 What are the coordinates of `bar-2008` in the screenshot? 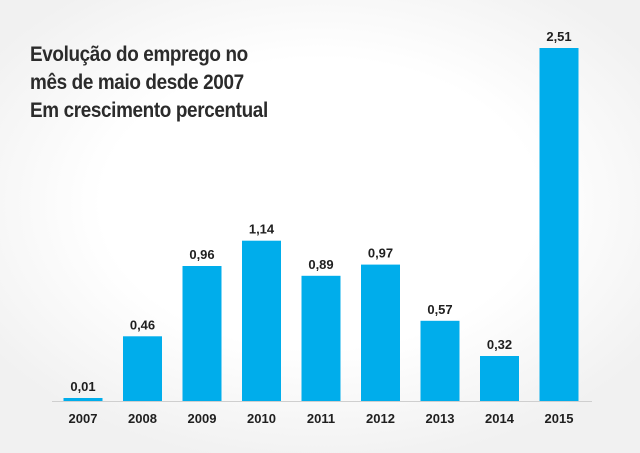 It's located at (142, 368).